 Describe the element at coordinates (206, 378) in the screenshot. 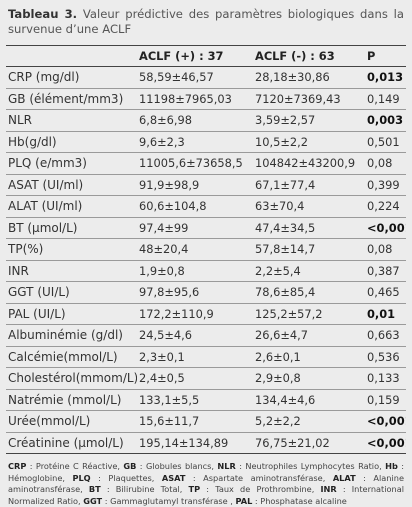

I see `table-row: Cholestérol(mmom/L) 2,4±0,5 2,9±0,8 0,133` at that location.